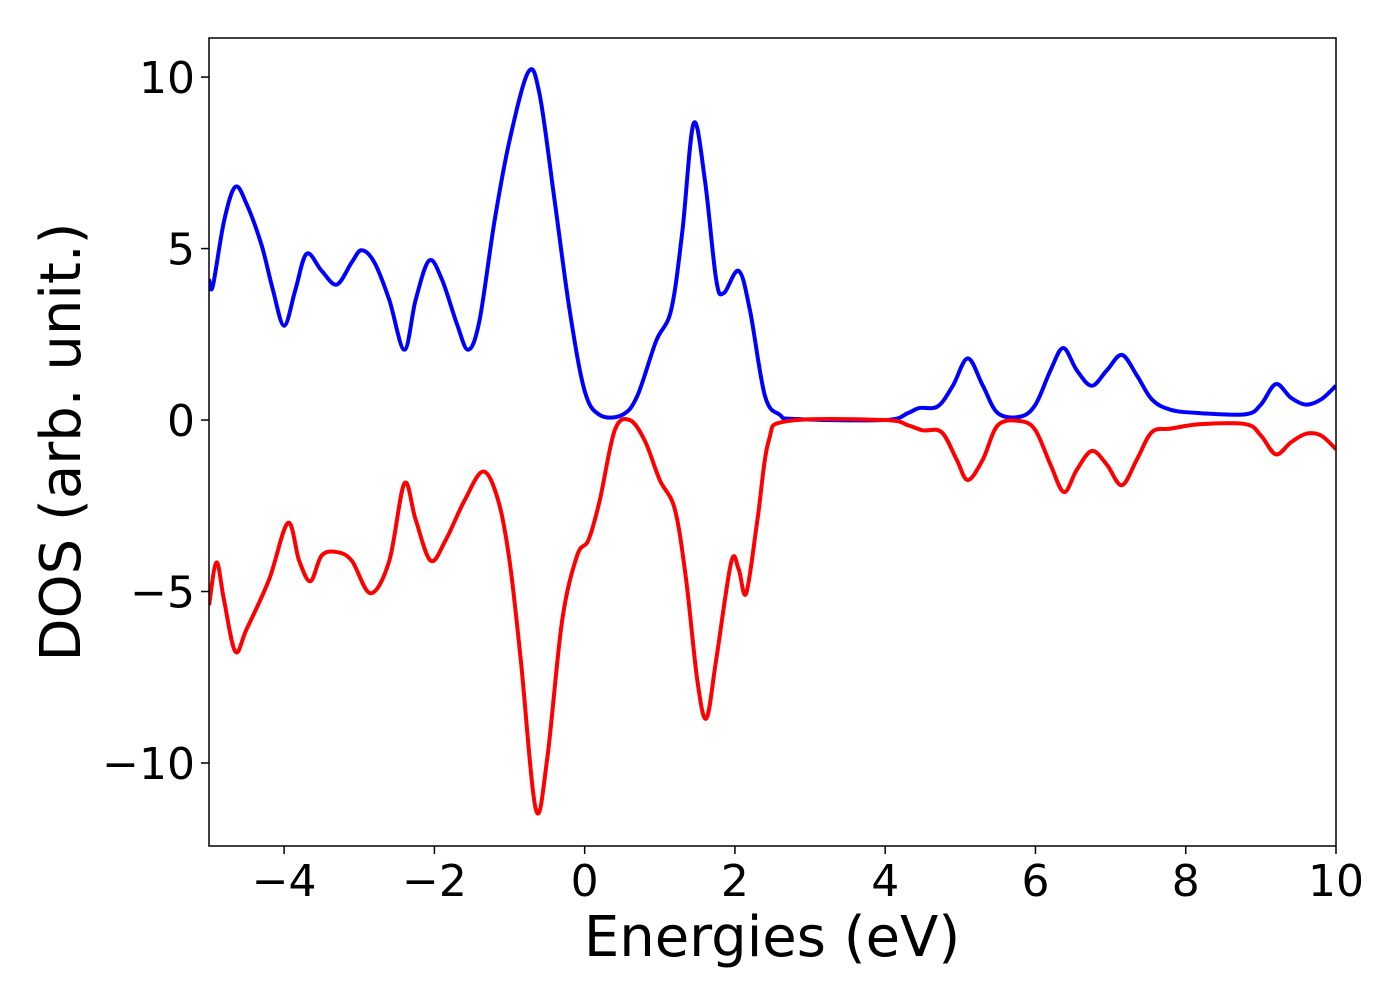  What do you see at coordinates (181, 250) in the screenshot?
I see `y-tick-label: 5` at bounding box center [181, 250].